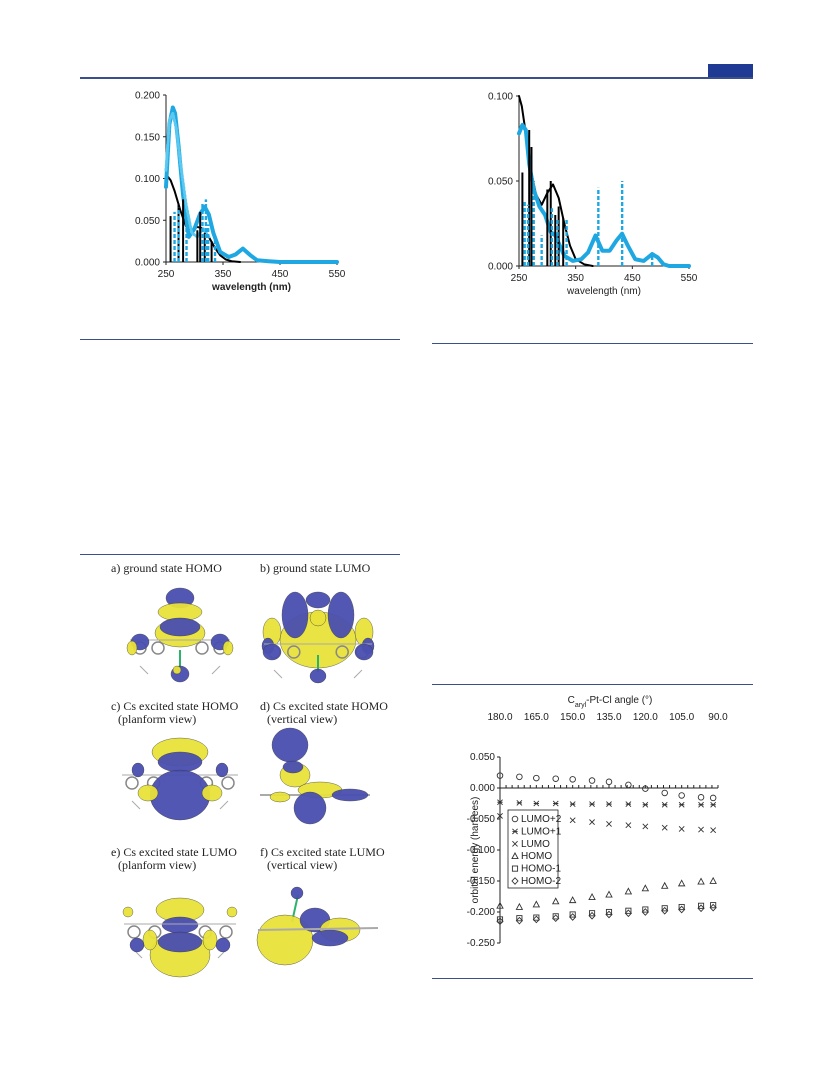  Describe the element at coordinates (174, 852) in the screenshot. I see `orbital-panel-title: e) Cs excited state LUMO` at that location.